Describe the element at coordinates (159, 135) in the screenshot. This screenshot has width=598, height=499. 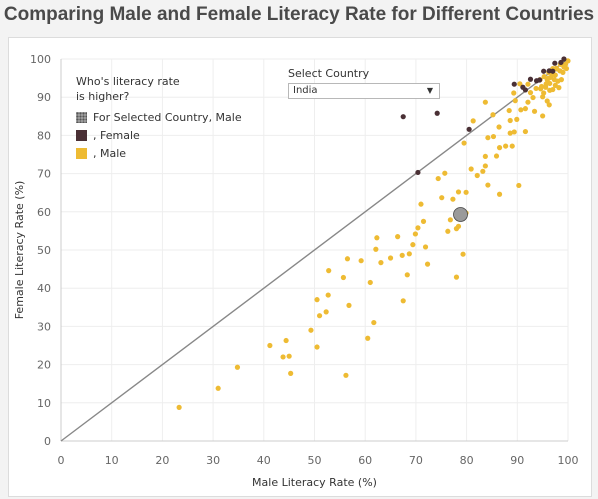
I see `legend-item-female: , Female` at that location.